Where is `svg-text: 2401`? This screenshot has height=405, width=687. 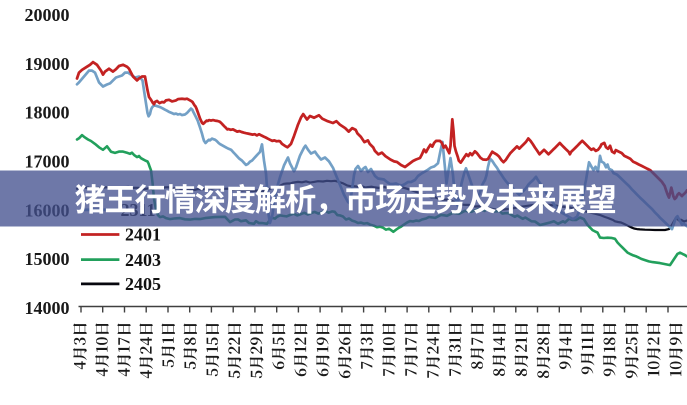
svg-text: 2401 is located at coordinates (143, 235).